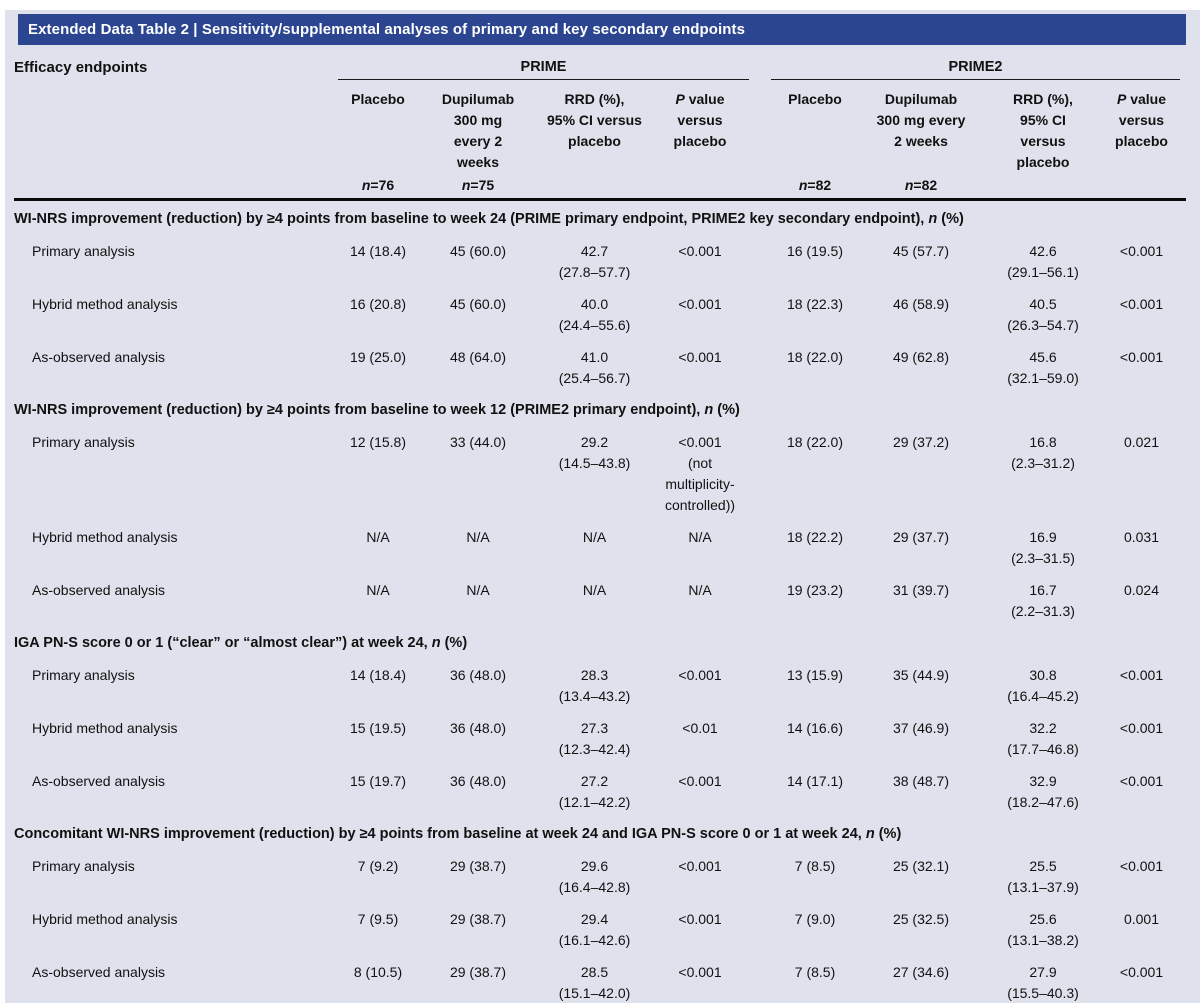  I want to click on col-header-prime2-pvalue: P value versus placebo, so click(1141, 131).